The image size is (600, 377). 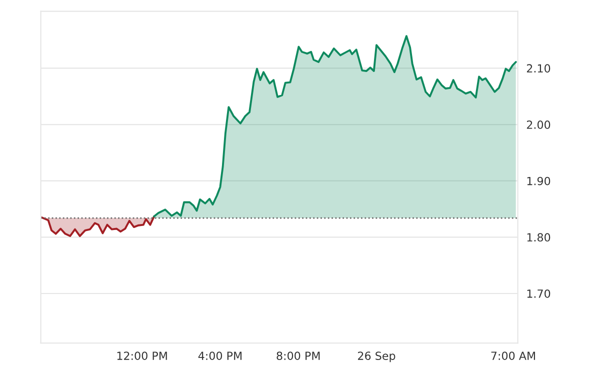 I want to click on y-tick-label: 1.90, so click(x=538, y=181).